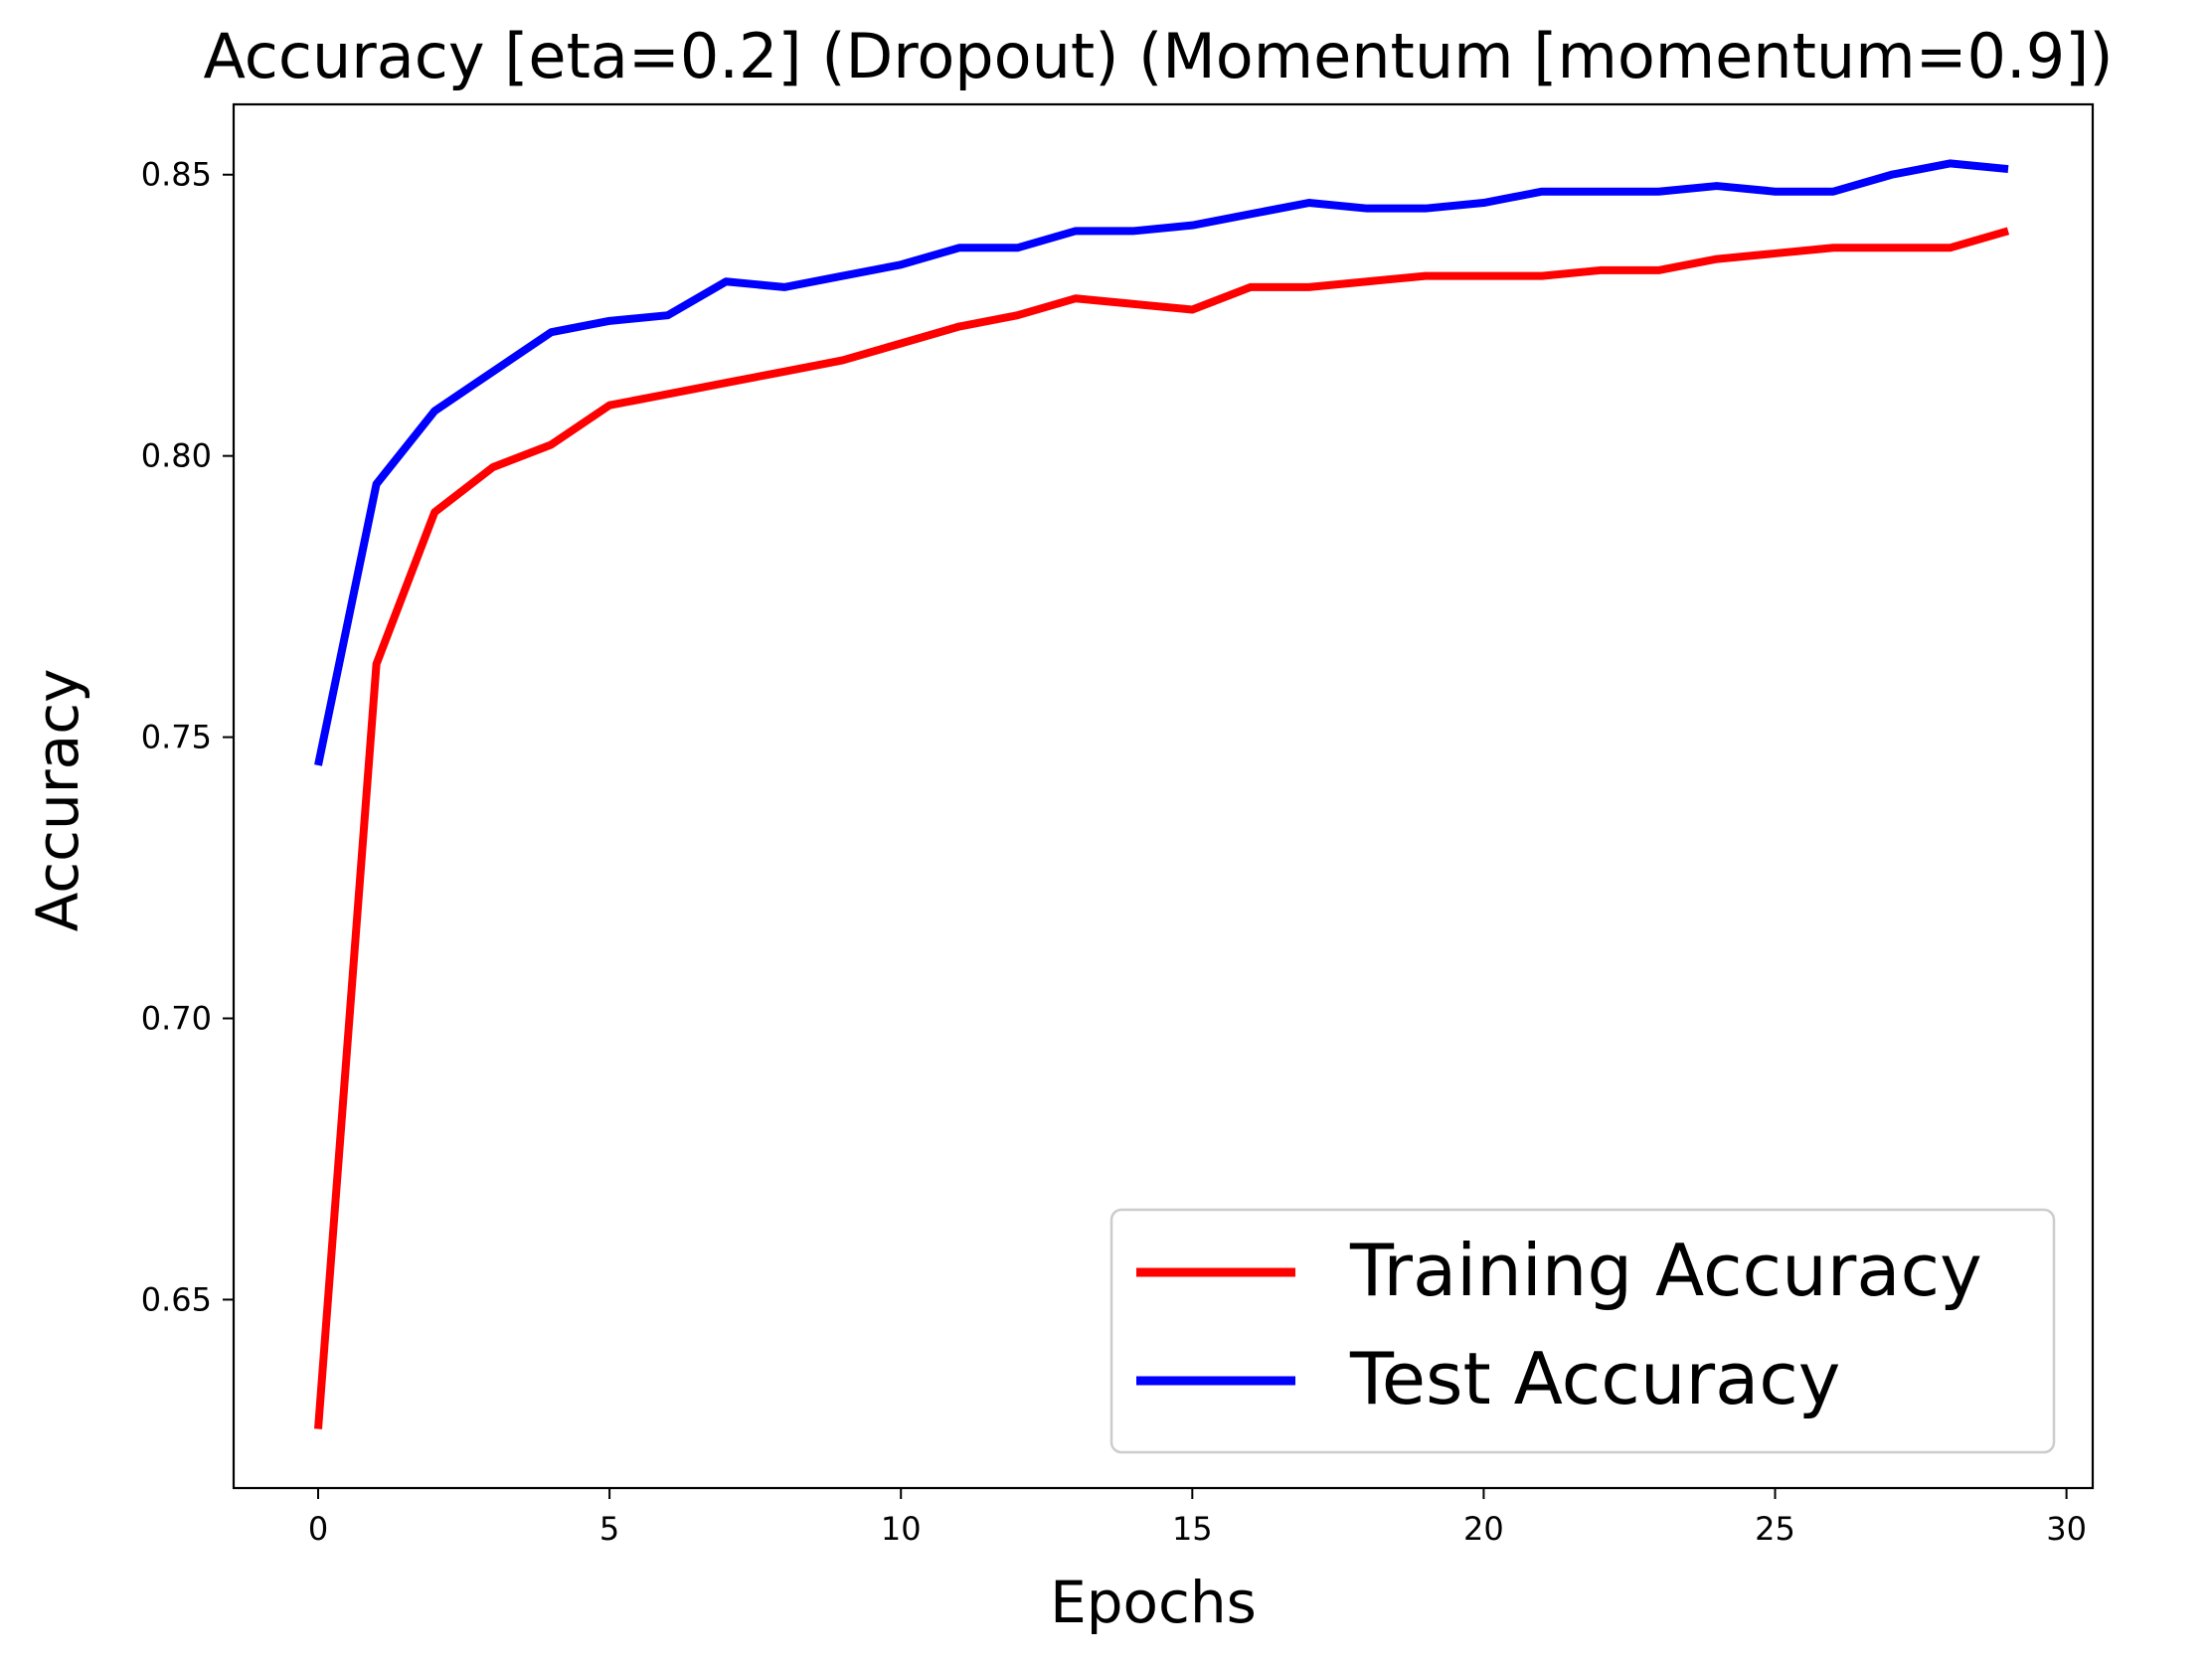 This screenshot has height=1664, width=2212. I want to click on y-tick-label: 0.70, so click(176, 1019).